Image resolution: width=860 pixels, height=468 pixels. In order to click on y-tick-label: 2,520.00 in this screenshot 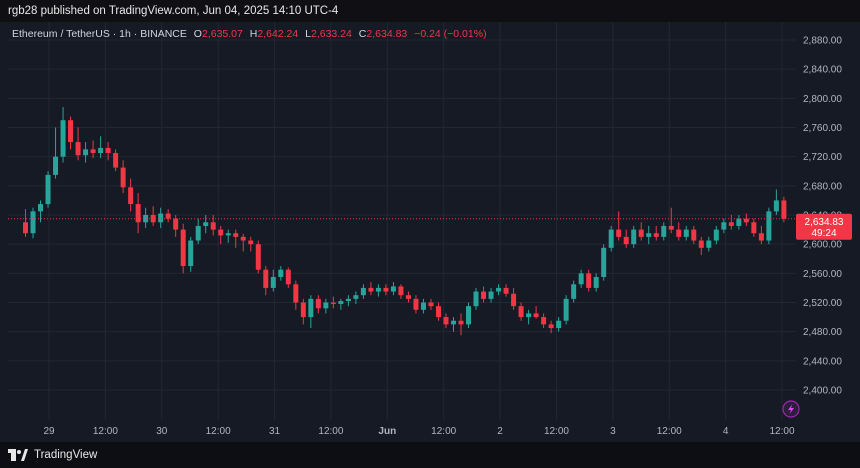, I will do `click(822, 303)`.